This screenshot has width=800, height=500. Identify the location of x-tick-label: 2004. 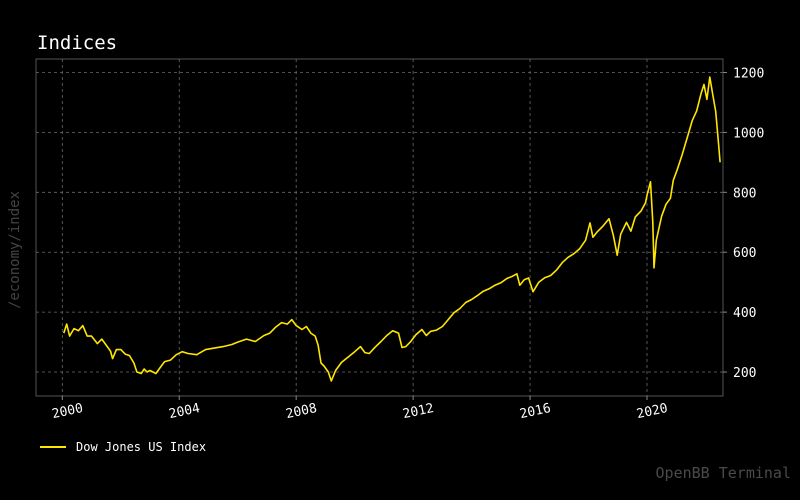
(185, 411).